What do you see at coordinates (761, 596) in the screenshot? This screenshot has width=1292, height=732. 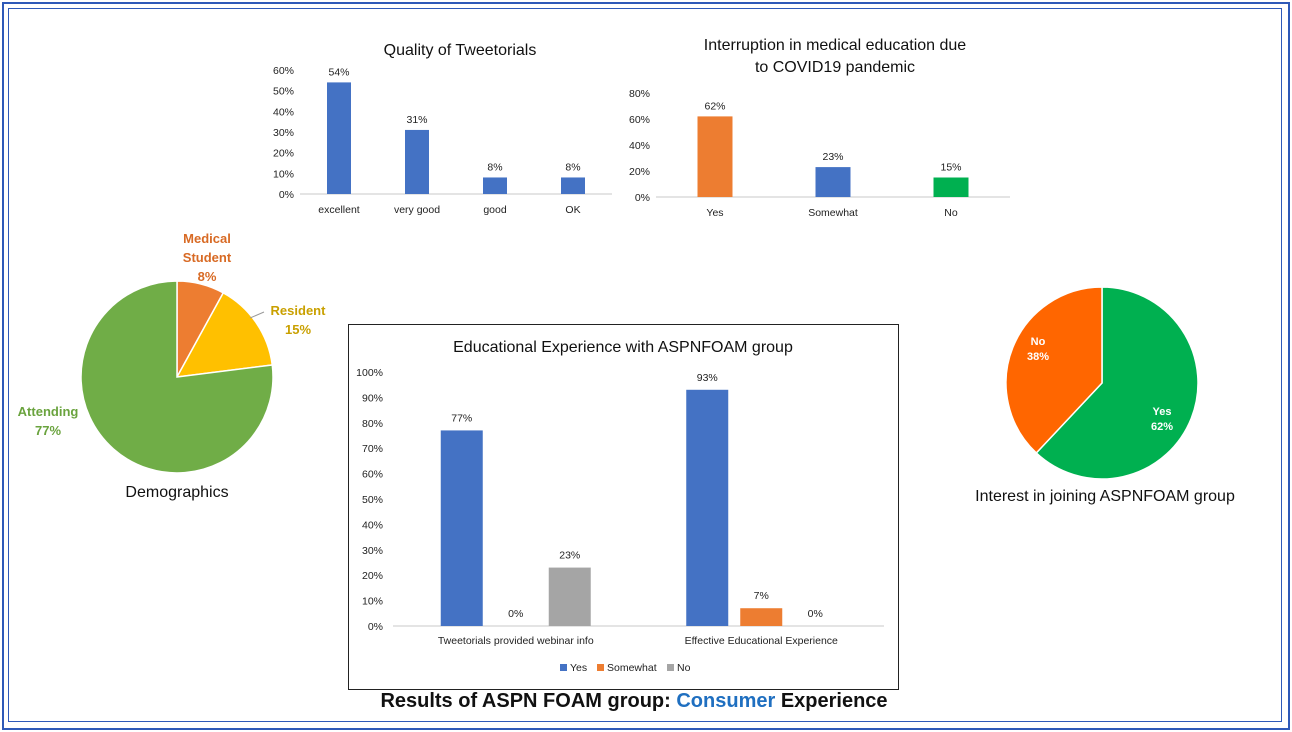 I see `data-label: 7%` at bounding box center [761, 596].